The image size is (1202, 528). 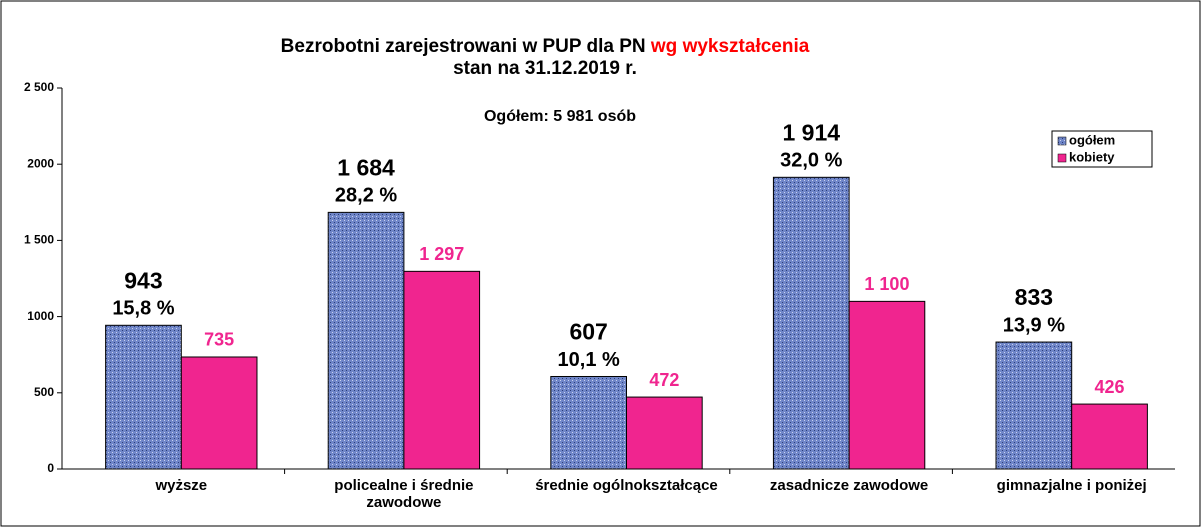 What do you see at coordinates (366, 167) in the screenshot?
I see `value-label: 1 684` at bounding box center [366, 167].